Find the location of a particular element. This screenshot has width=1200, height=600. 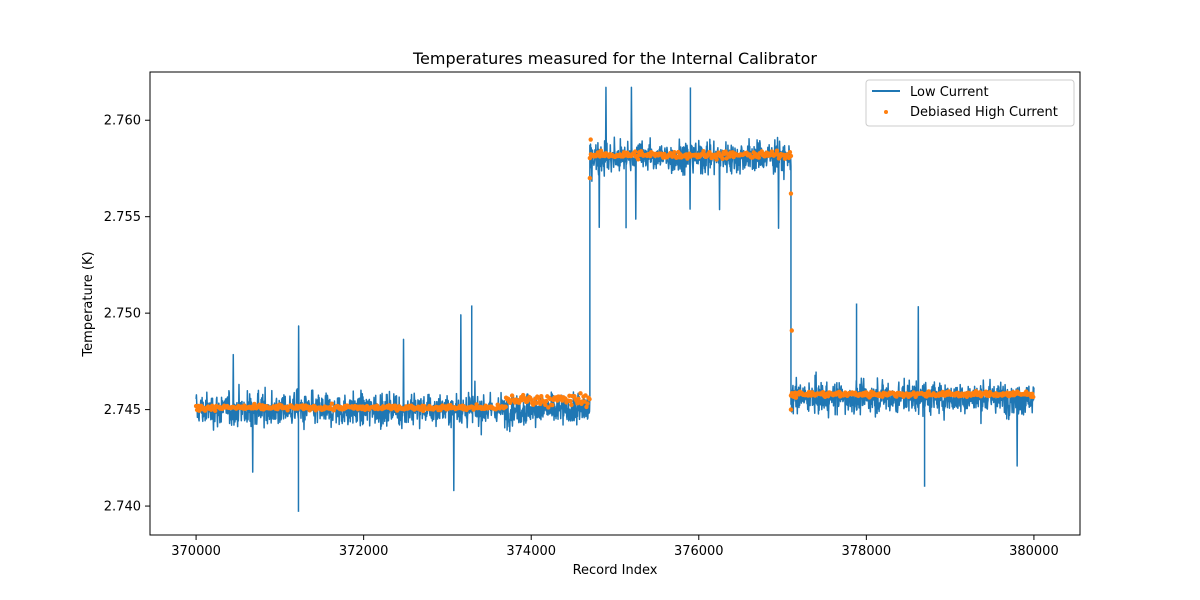

x-tick-label: 380000 is located at coordinates (1034, 551).